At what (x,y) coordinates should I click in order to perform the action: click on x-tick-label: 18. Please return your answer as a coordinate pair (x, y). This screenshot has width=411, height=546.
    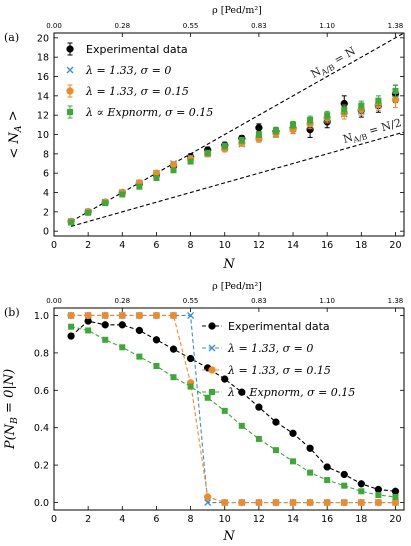
    Looking at the image, I should click on (361, 519).